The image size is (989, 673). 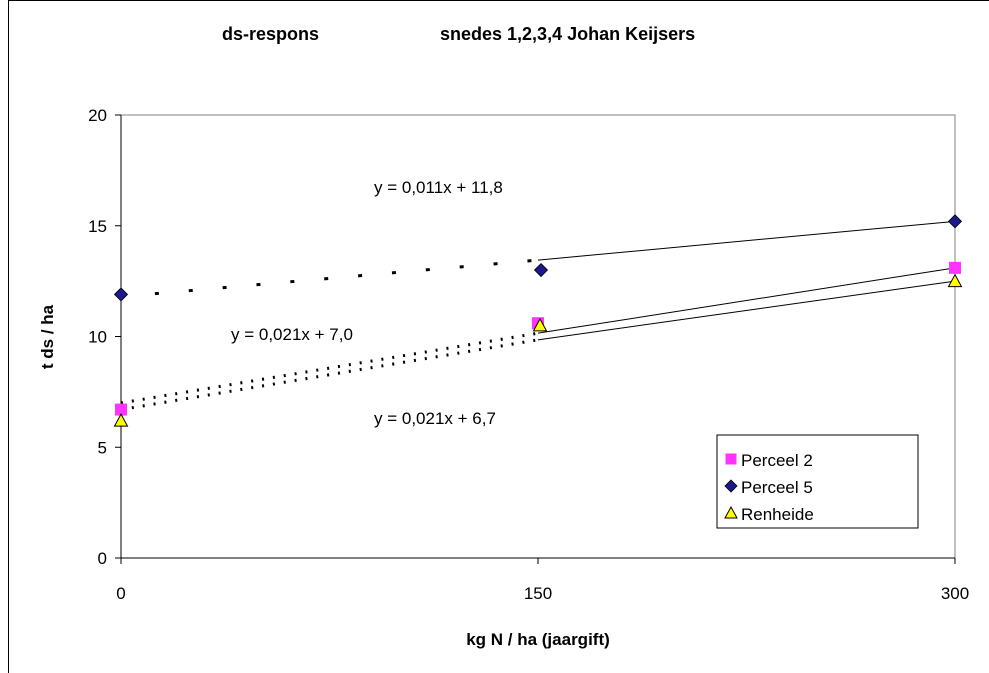 I want to click on trendlines, so click(x=329, y=335).